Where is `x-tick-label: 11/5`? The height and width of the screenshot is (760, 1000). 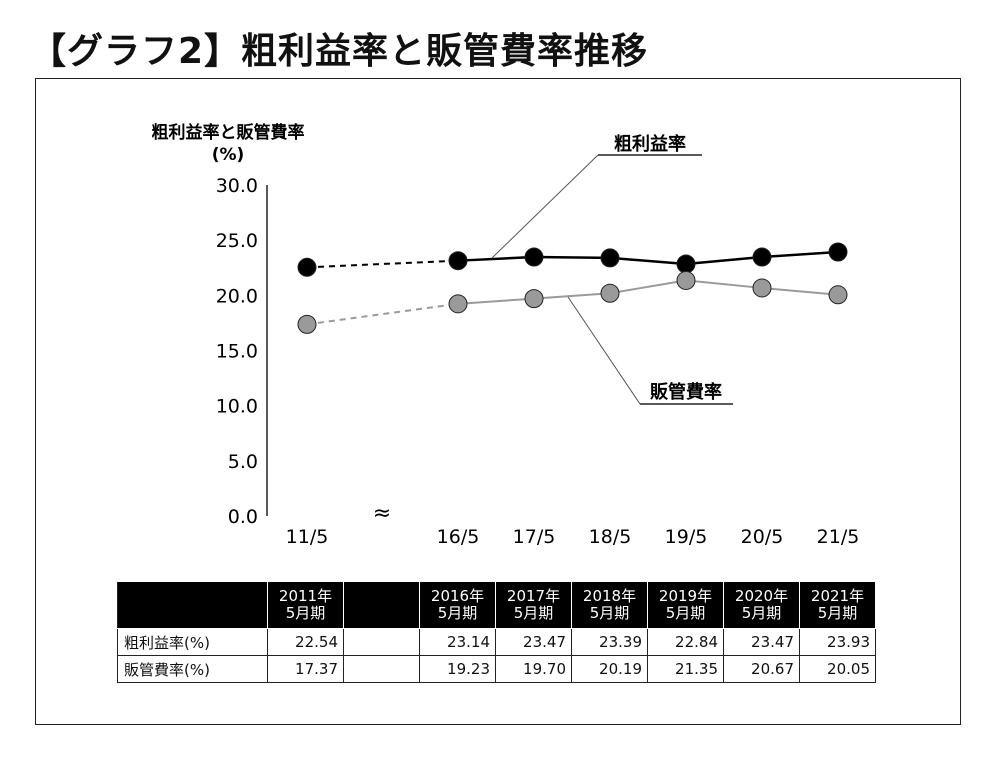
x-tick-label: 11/5 is located at coordinates (307, 537).